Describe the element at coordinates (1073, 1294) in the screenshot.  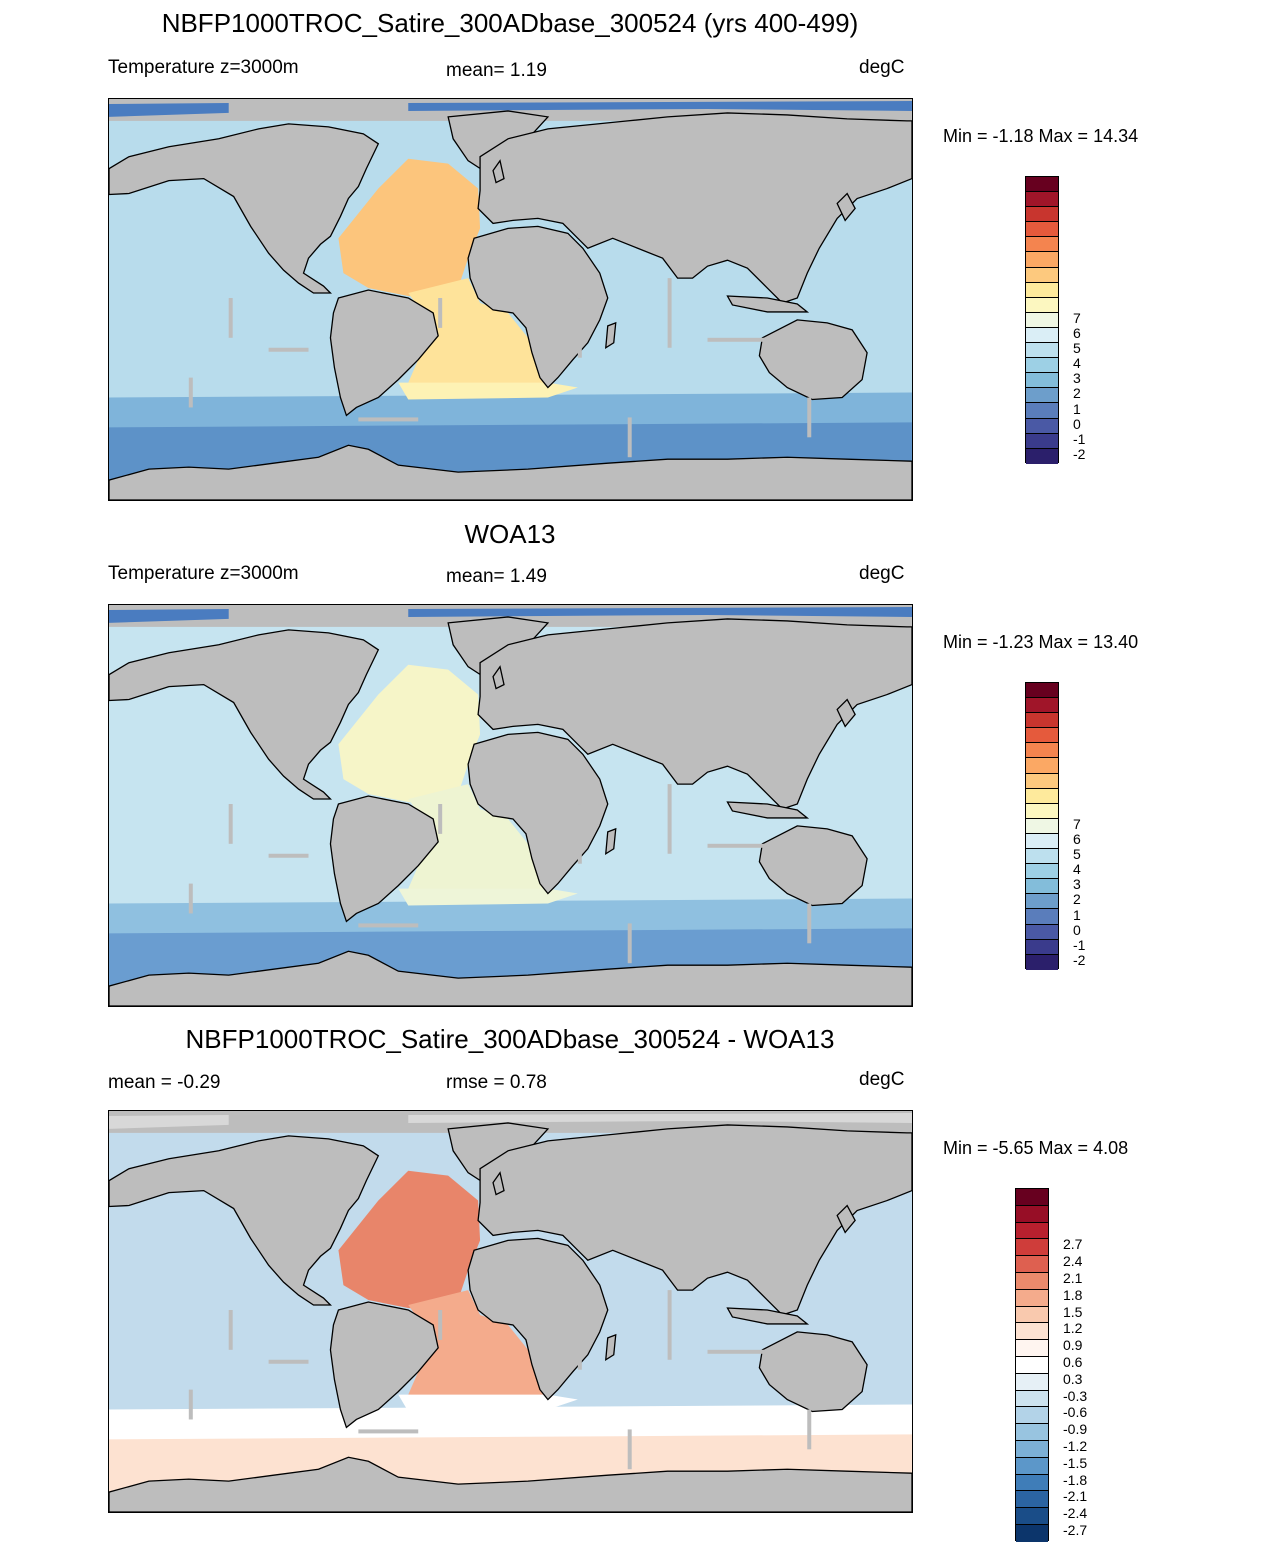
I see `colorbar-tick-label: 1.8` at that location.